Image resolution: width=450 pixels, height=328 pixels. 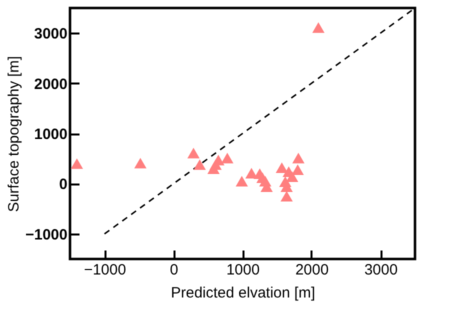 What do you see at coordinates (312, 270) in the screenshot?
I see `x-tick-label: 2000` at bounding box center [312, 270].